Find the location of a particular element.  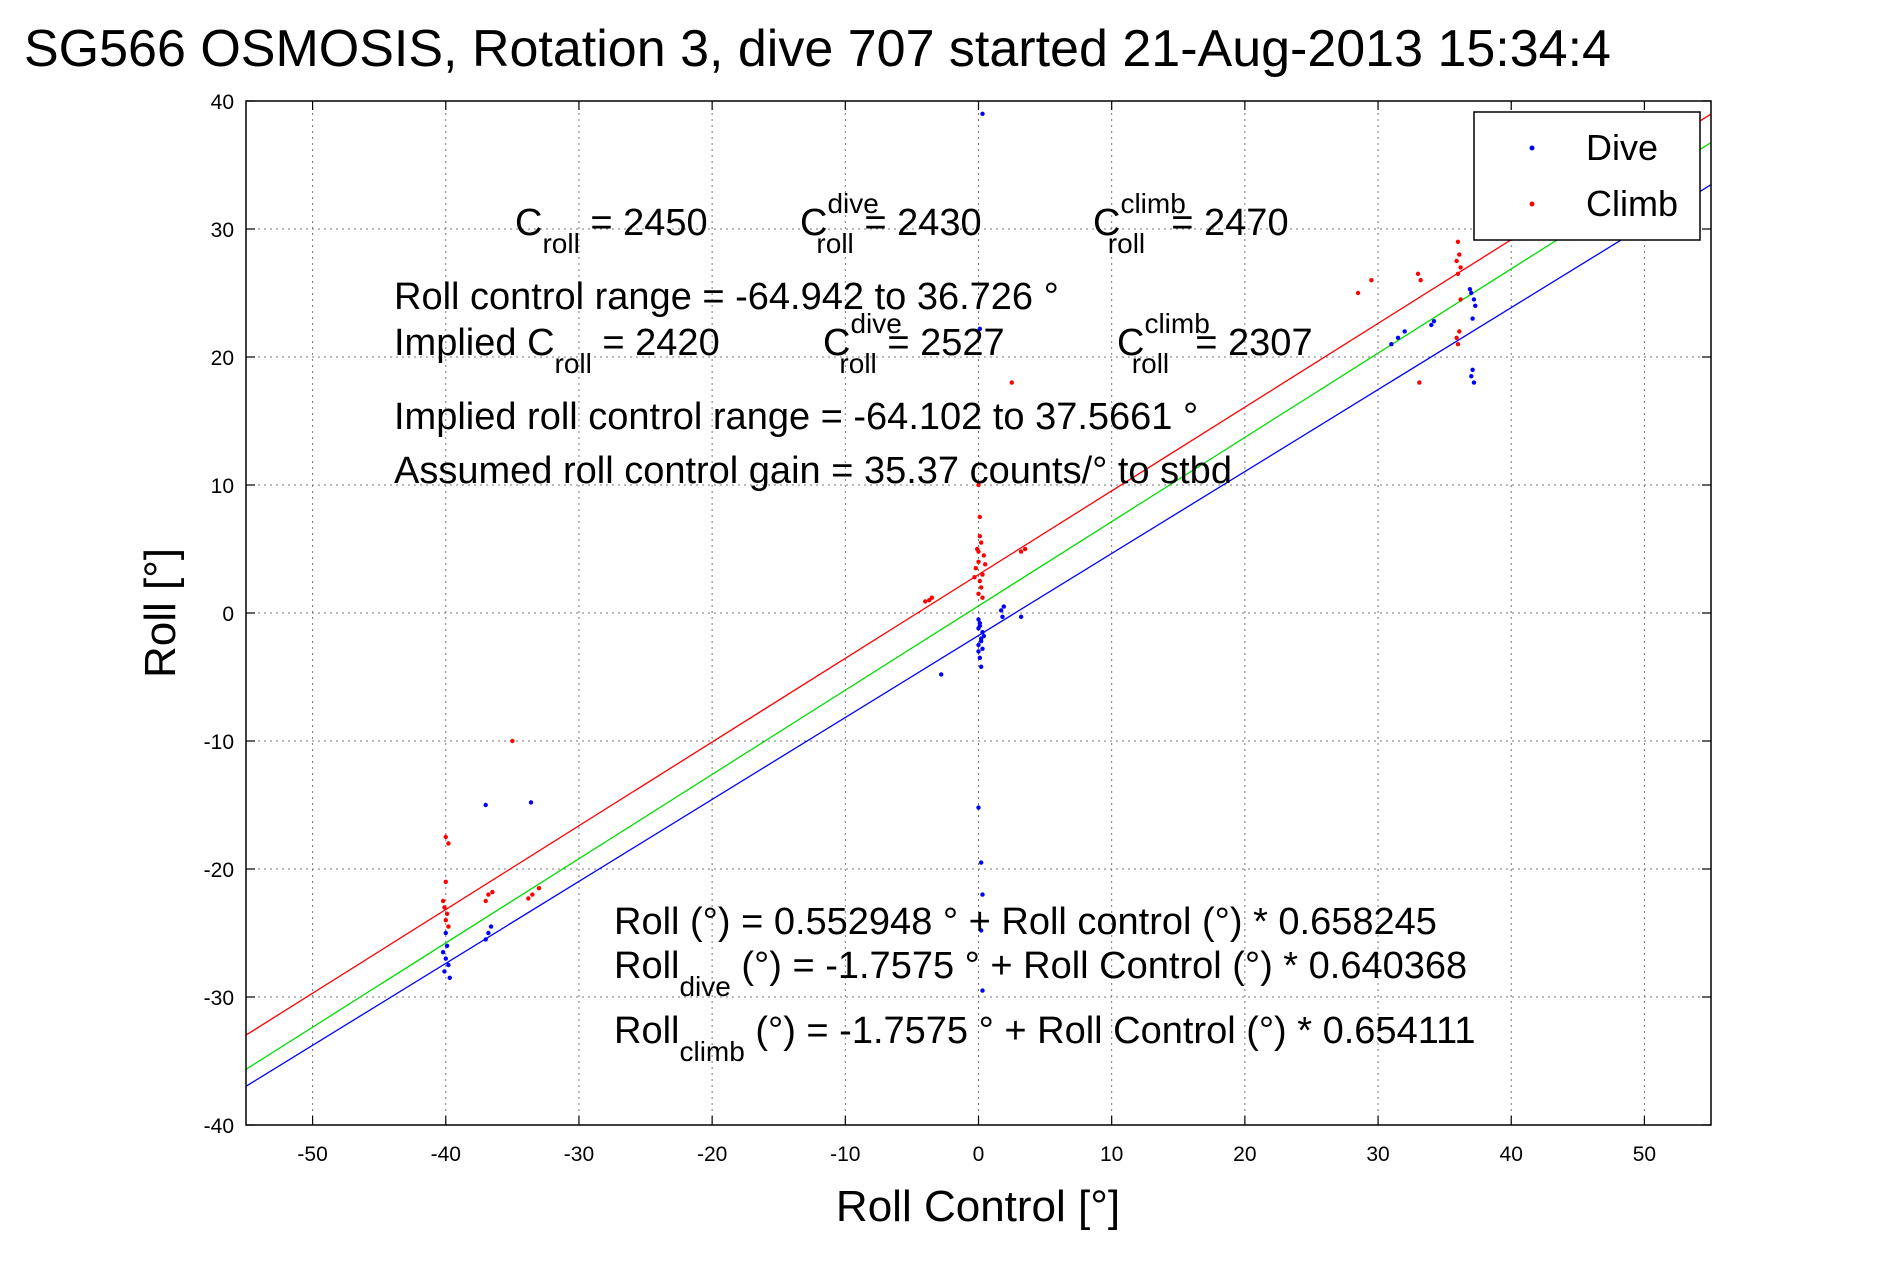

legend-marker-climb is located at coordinates (1532, 204).